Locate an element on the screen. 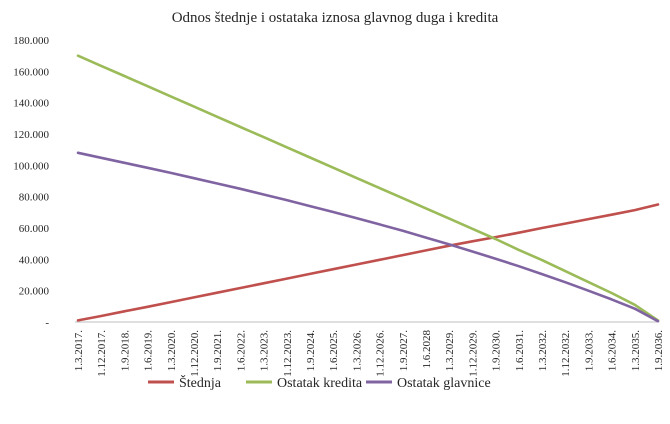 Image resolution: width=670 pixels, height=424 pixels. x-tick-label: 1.6.2034. is located at coordinates (613, 351).